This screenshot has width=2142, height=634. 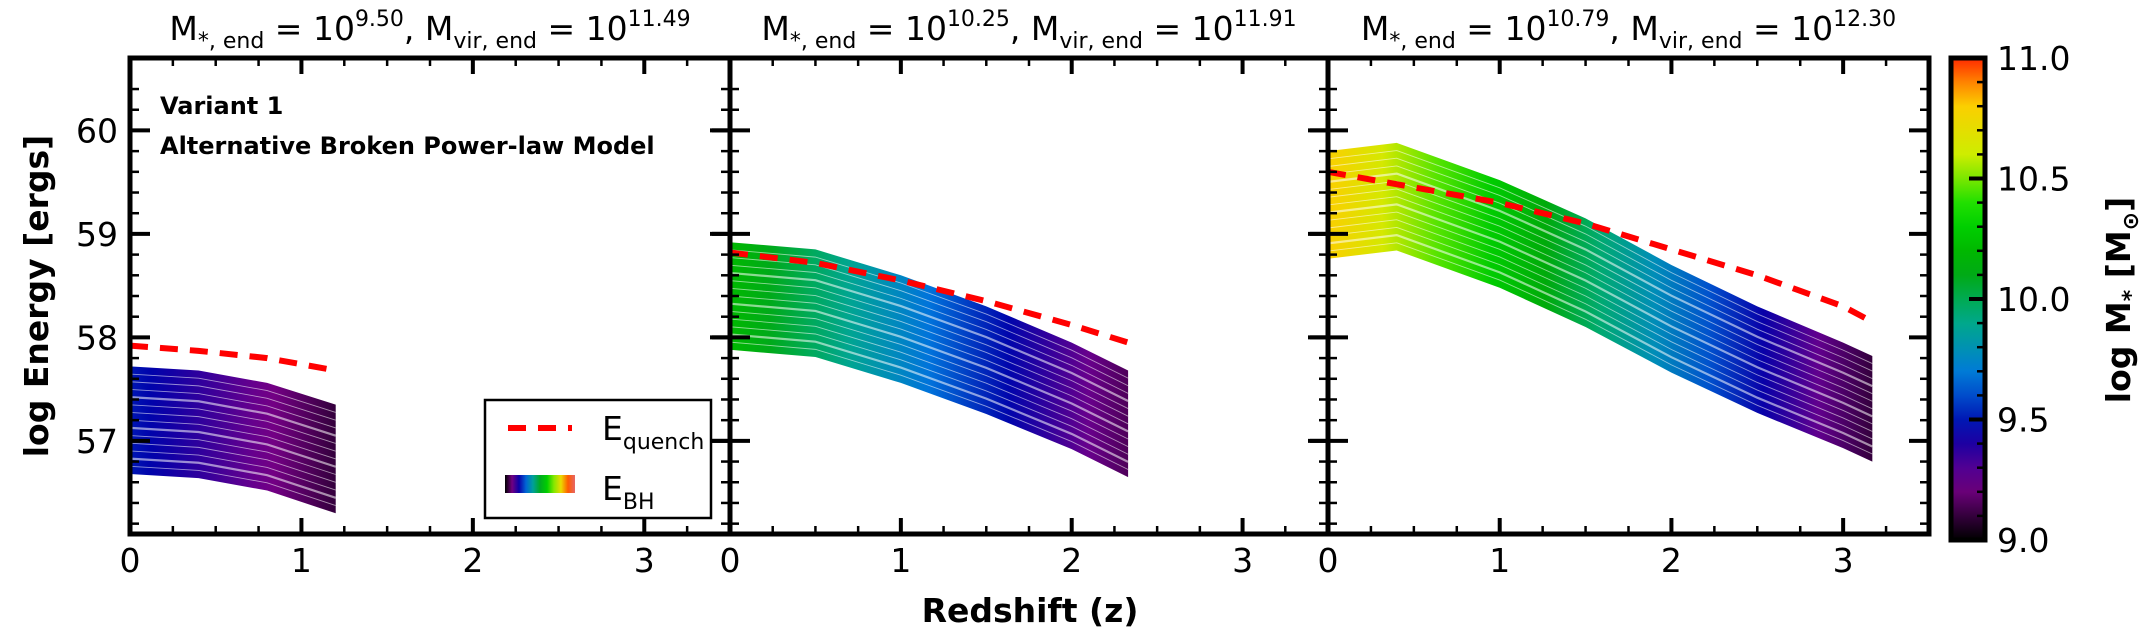 What do you see at coordinates (97, 337) in the screenshot?
I see `y-tick-label: 58` at bounding box center [97, 337].